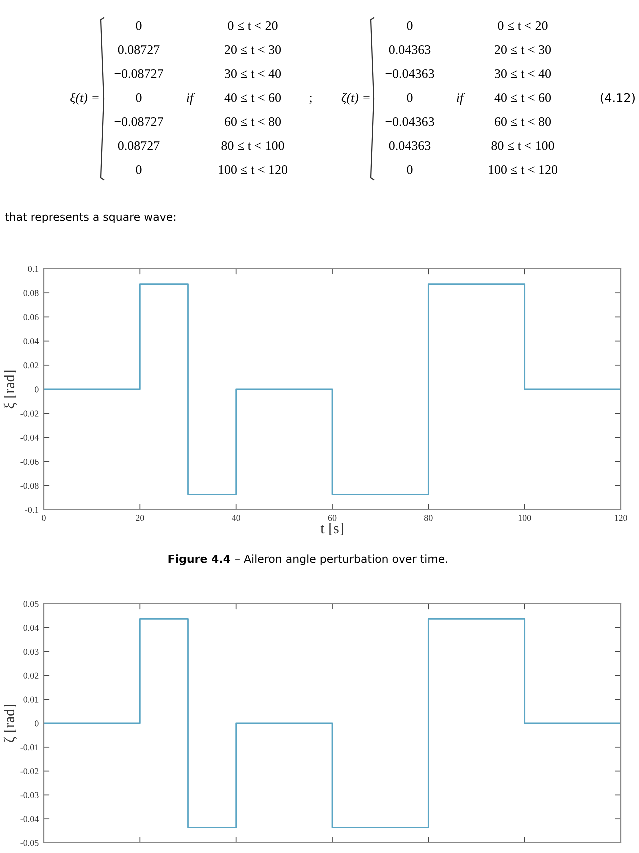 Image resolution: width=639 pixels, height=853 pixels. I want to click on y-tick-label: -0.03, so click(29, 795).